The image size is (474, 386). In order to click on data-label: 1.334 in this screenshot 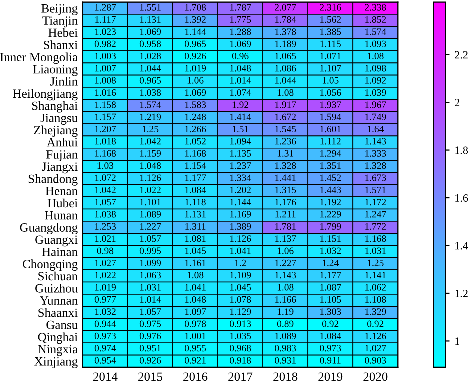, I will do `click(241, 178)`.